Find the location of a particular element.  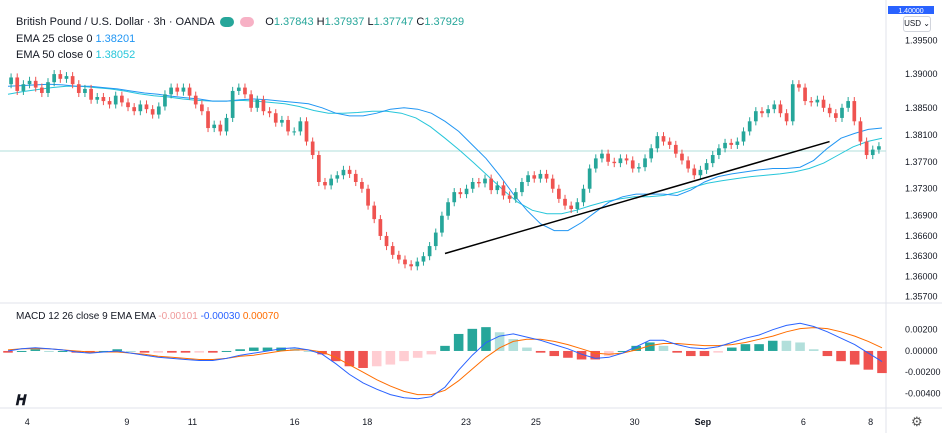

trendline-layer is located at coordinates (637, 197).